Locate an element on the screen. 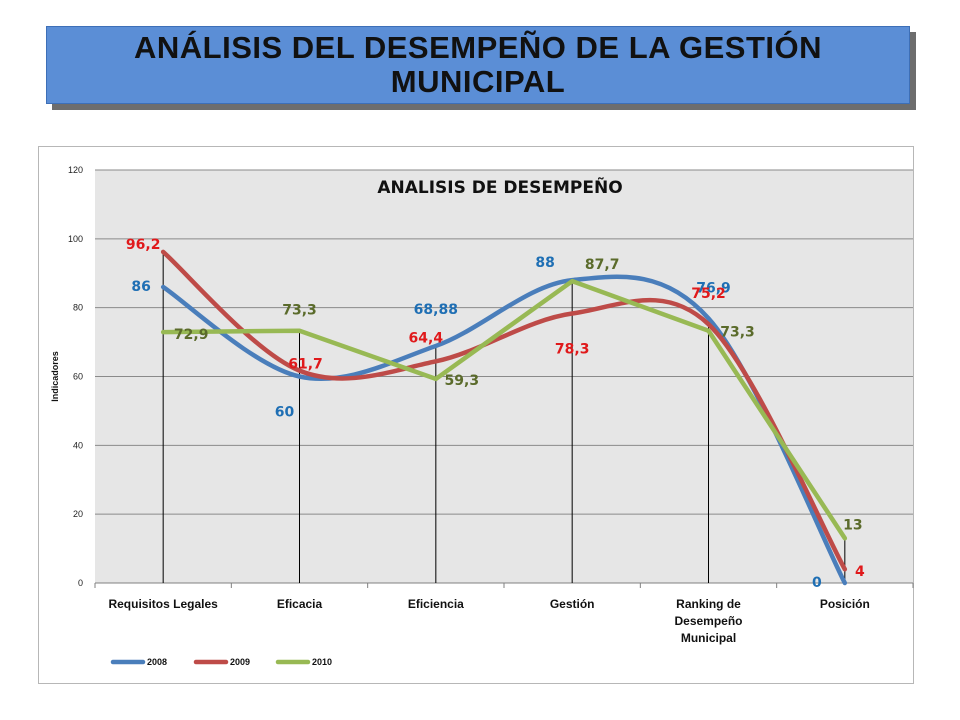  x-tick-label: Eficacia is located at coordinates (300, 604).